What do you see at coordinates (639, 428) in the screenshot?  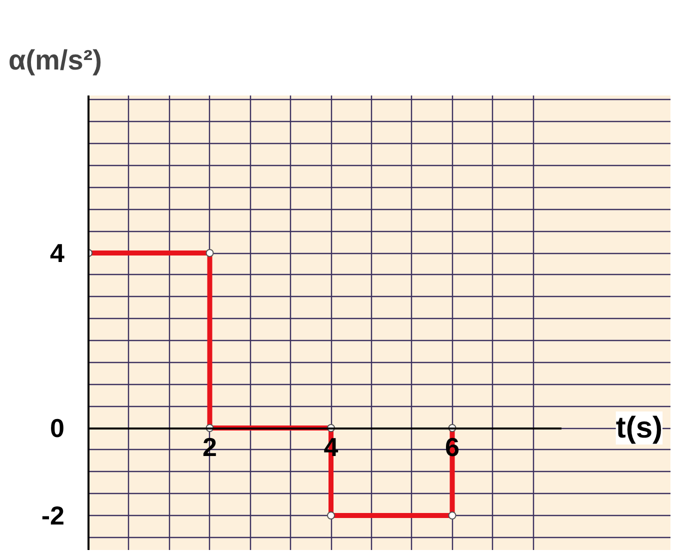 I see `x-axis-title: t(s)` at bounding box center [639, 428].